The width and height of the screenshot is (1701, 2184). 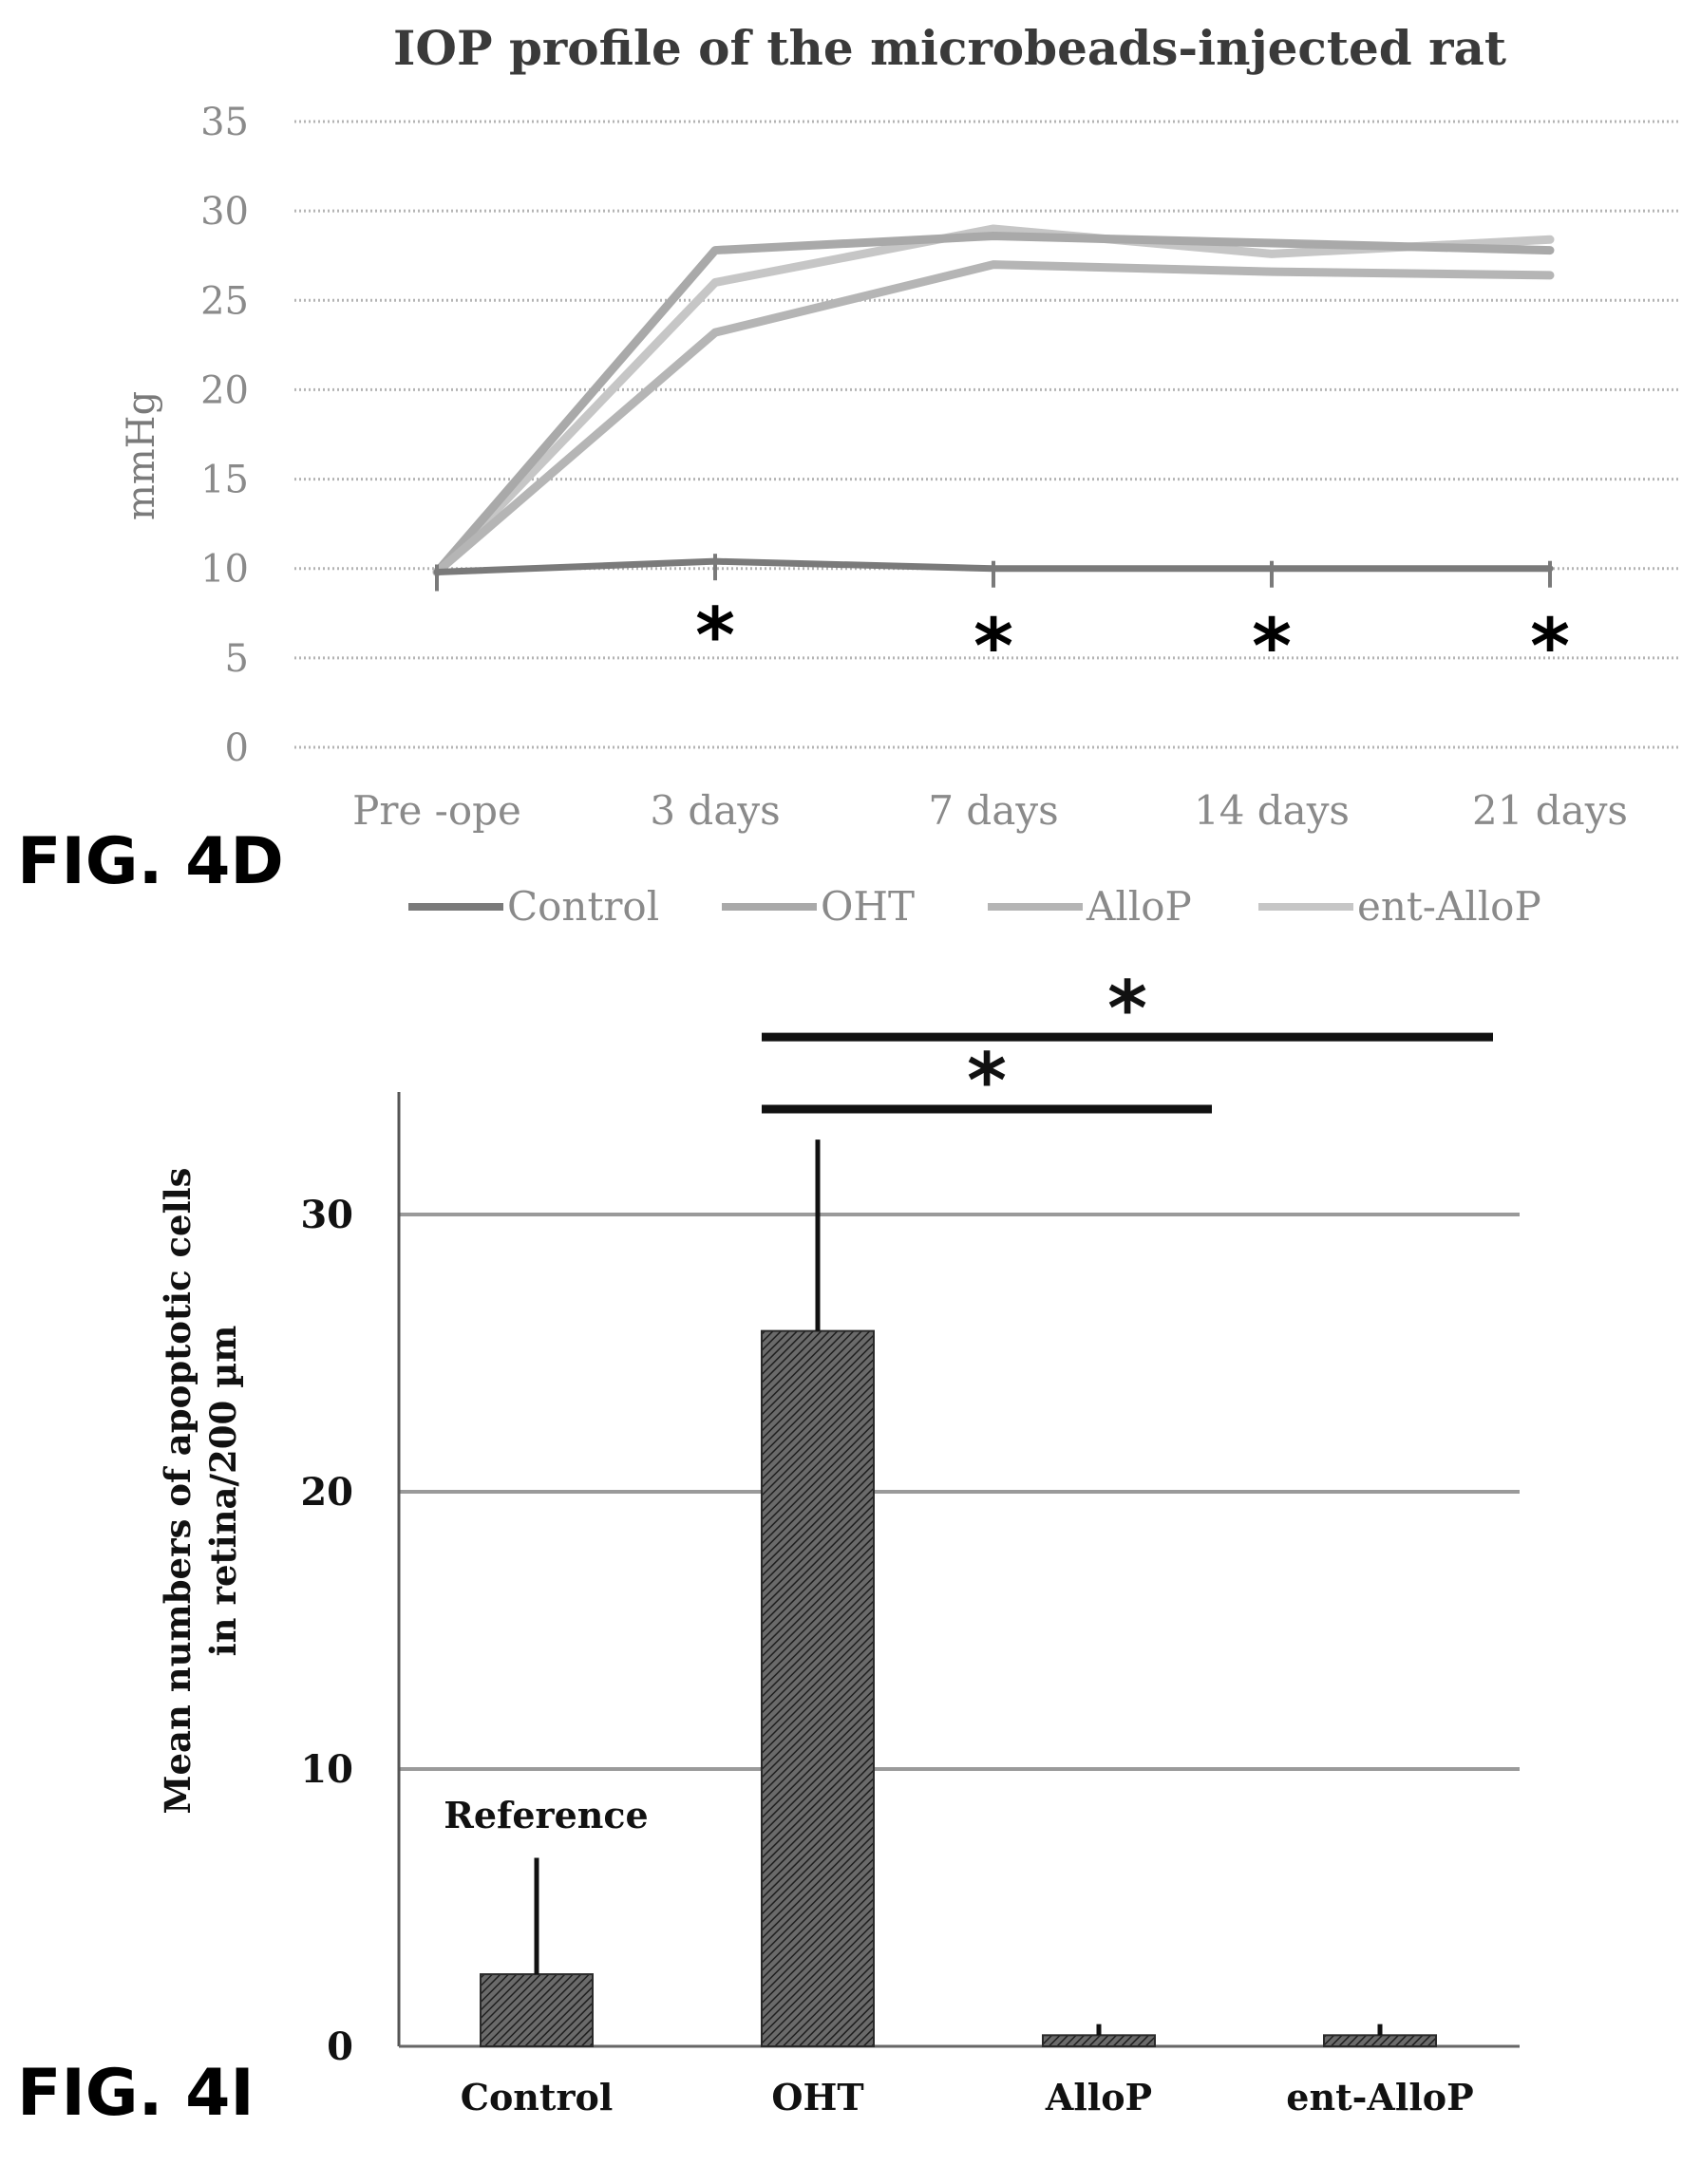 I want to click on bar-chart-y-tick-label: 20, so click(x=327, y=1493).